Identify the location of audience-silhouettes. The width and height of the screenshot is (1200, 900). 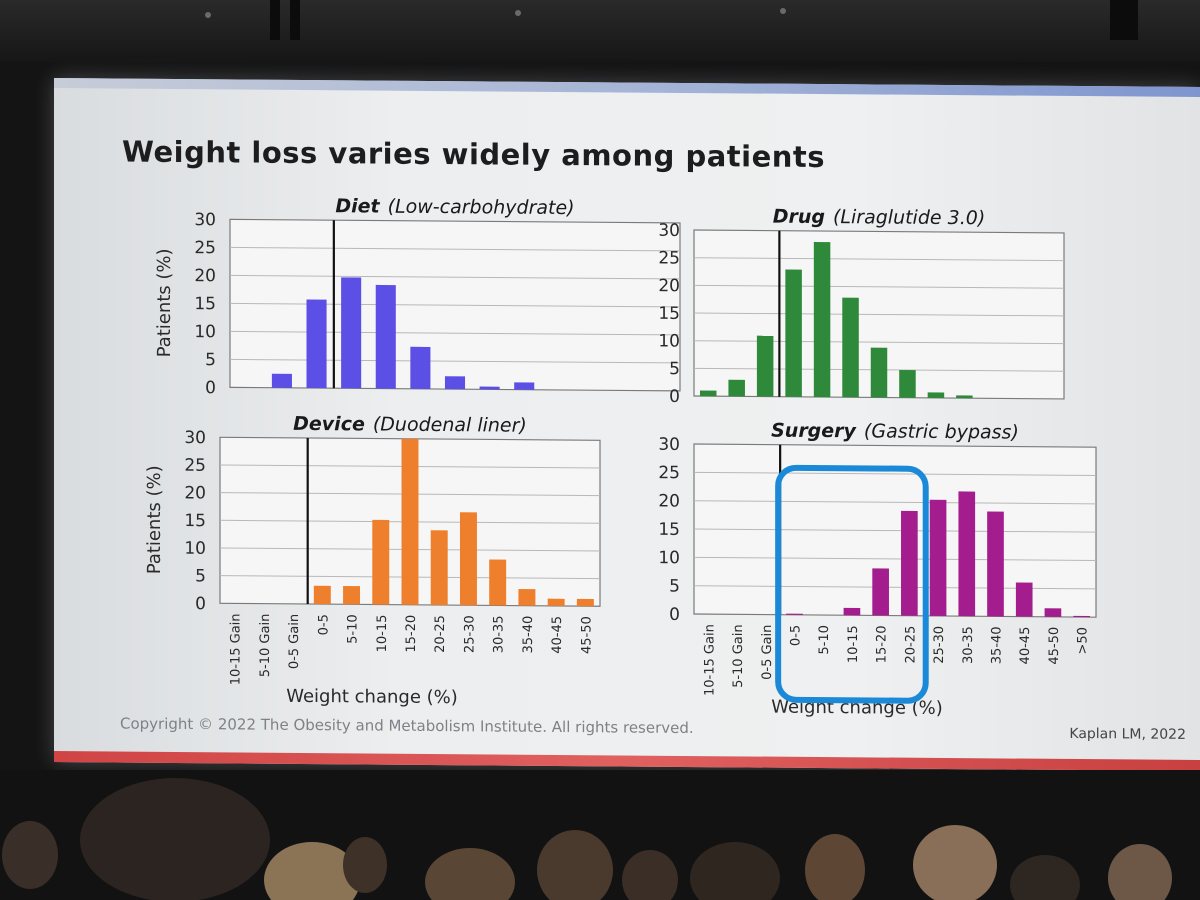
(600, 835).